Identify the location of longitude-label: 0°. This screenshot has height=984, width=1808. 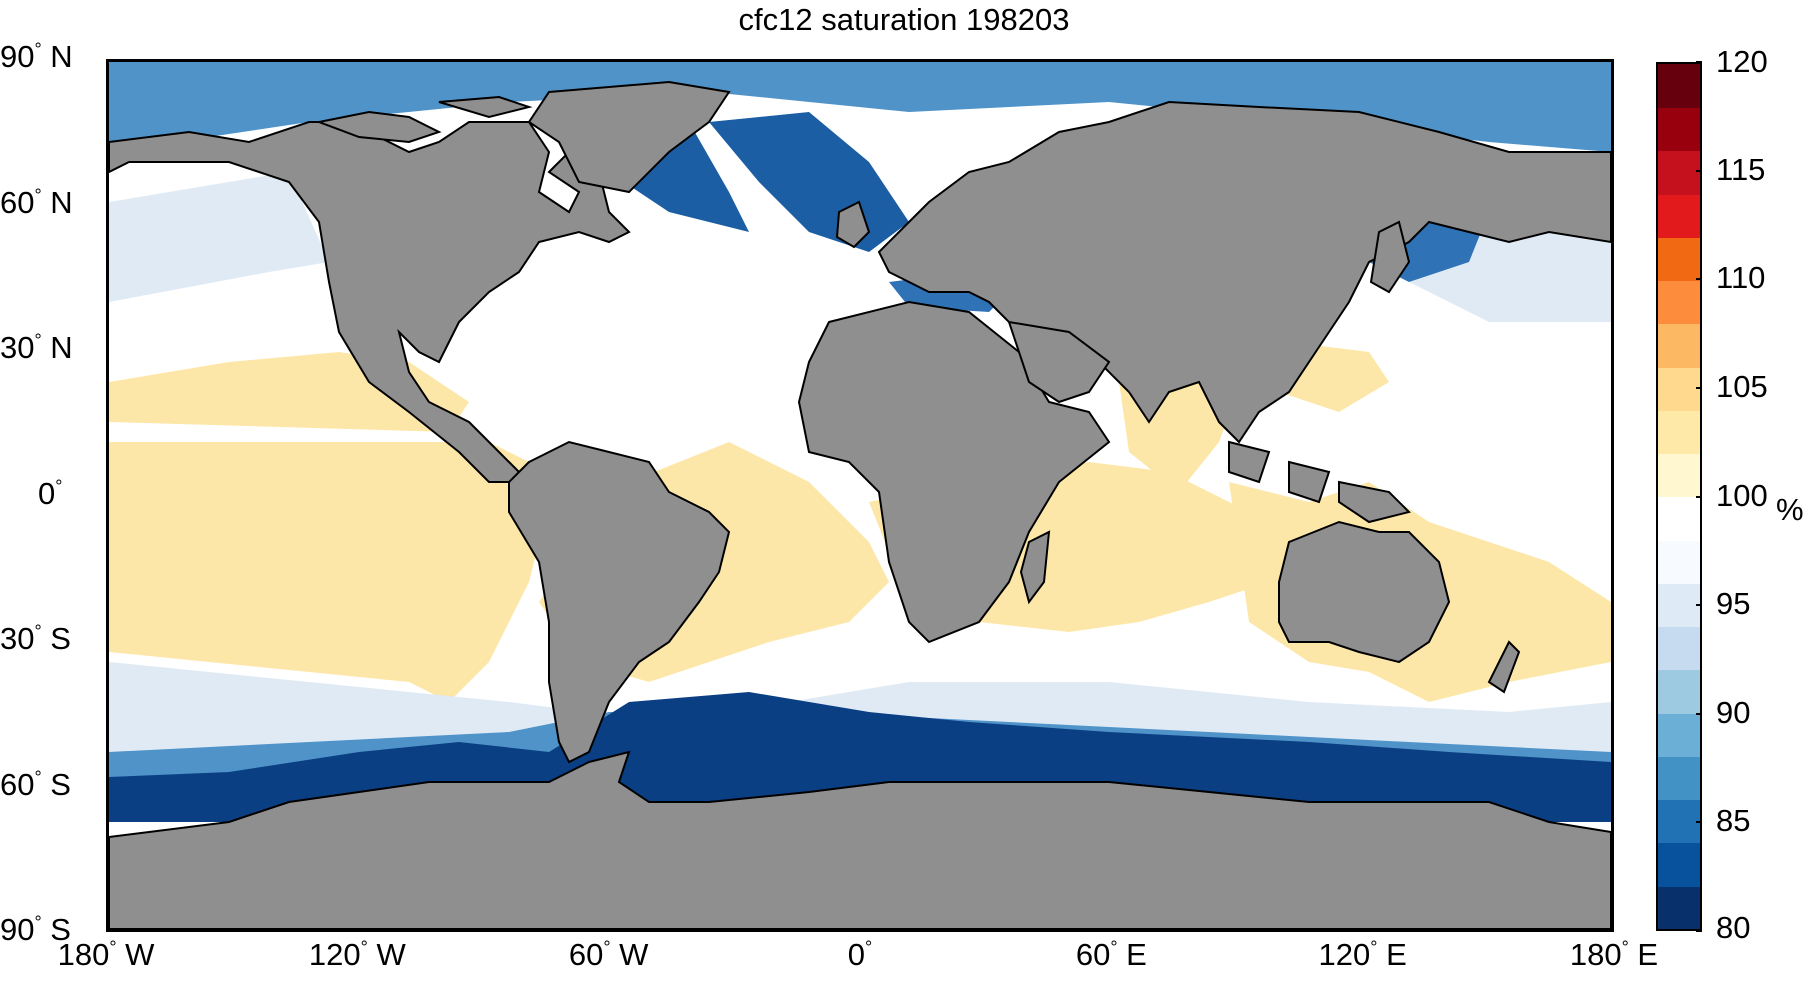
(860, 954).